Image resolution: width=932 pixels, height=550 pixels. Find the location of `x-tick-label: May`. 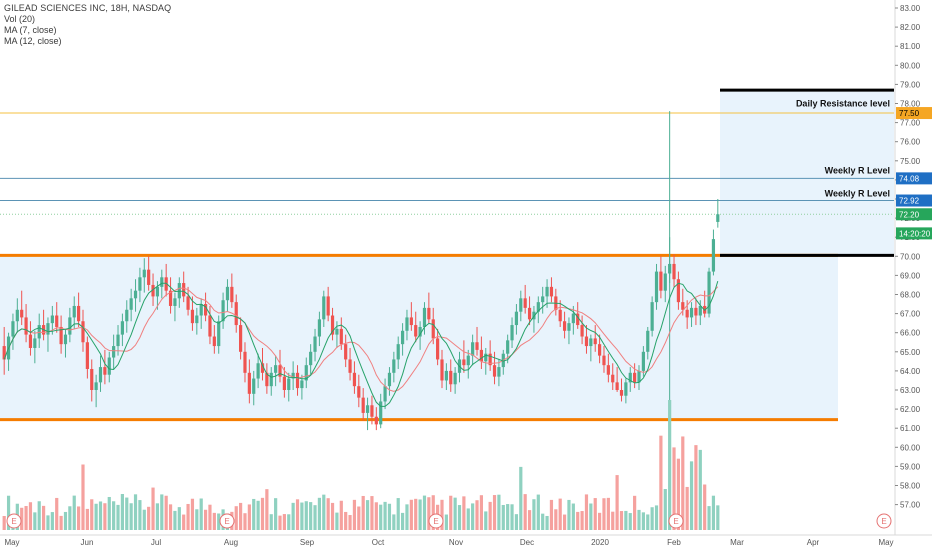

x-tick-label: May is located at coordinates (885, 542).